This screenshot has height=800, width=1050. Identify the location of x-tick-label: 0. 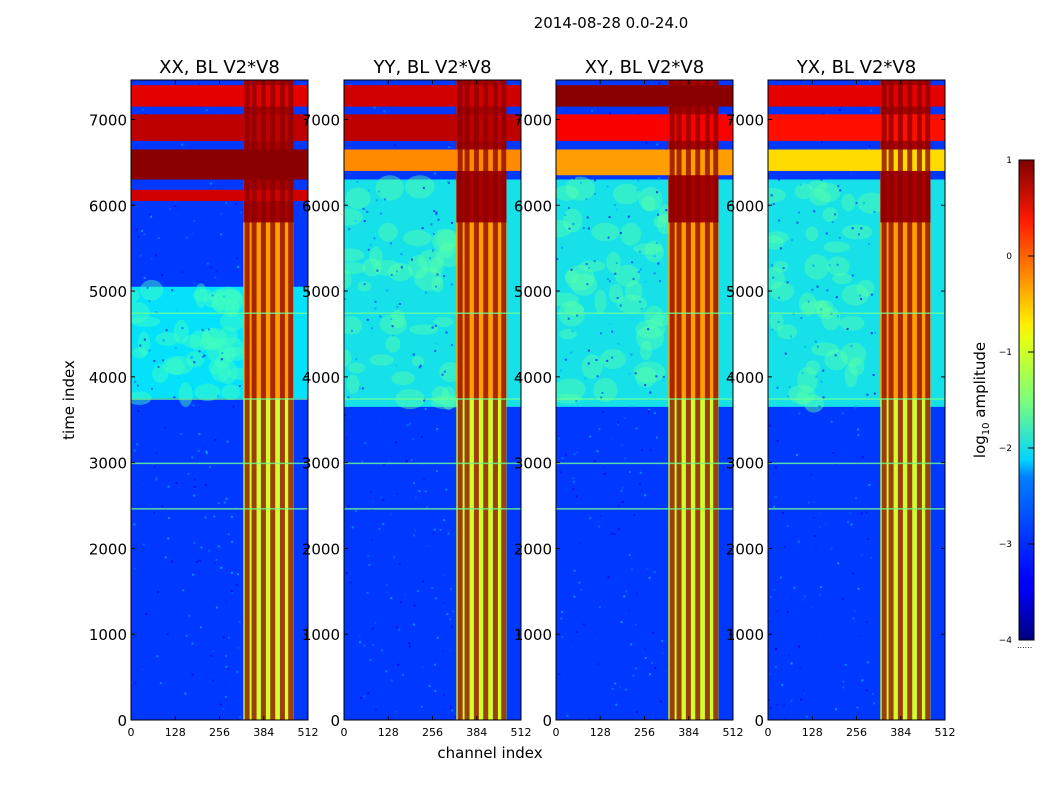
(344, 732).